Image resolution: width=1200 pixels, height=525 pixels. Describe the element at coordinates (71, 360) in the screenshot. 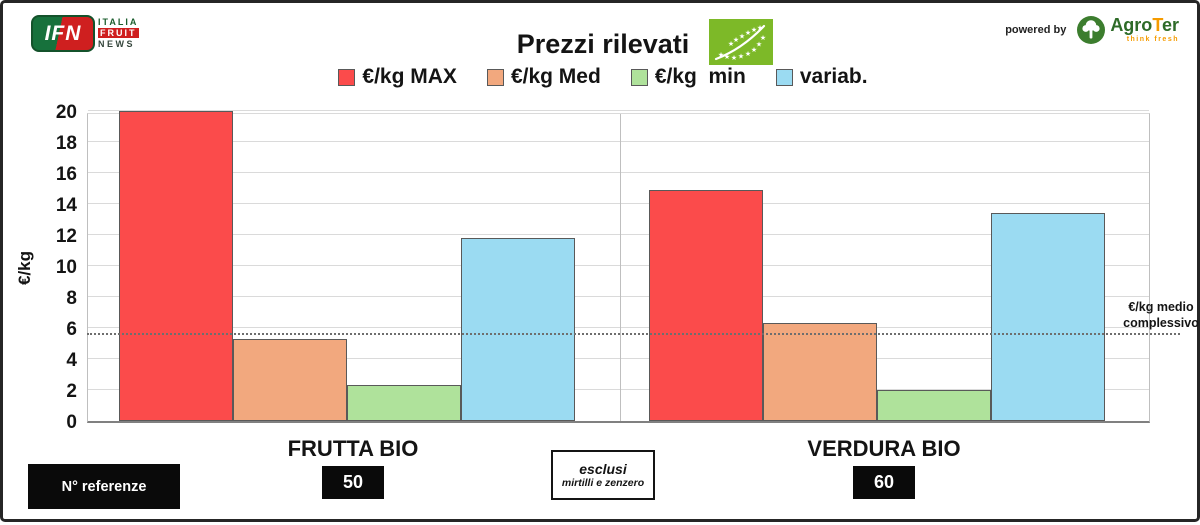

I see `y-tick-label: 4` at that location.